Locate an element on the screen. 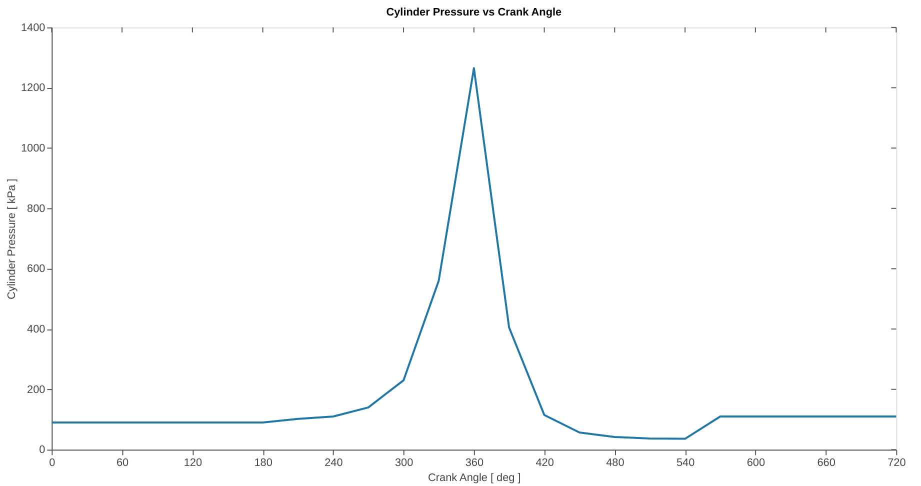  x-tick-label: 120 is located at coordinates (193, 463).